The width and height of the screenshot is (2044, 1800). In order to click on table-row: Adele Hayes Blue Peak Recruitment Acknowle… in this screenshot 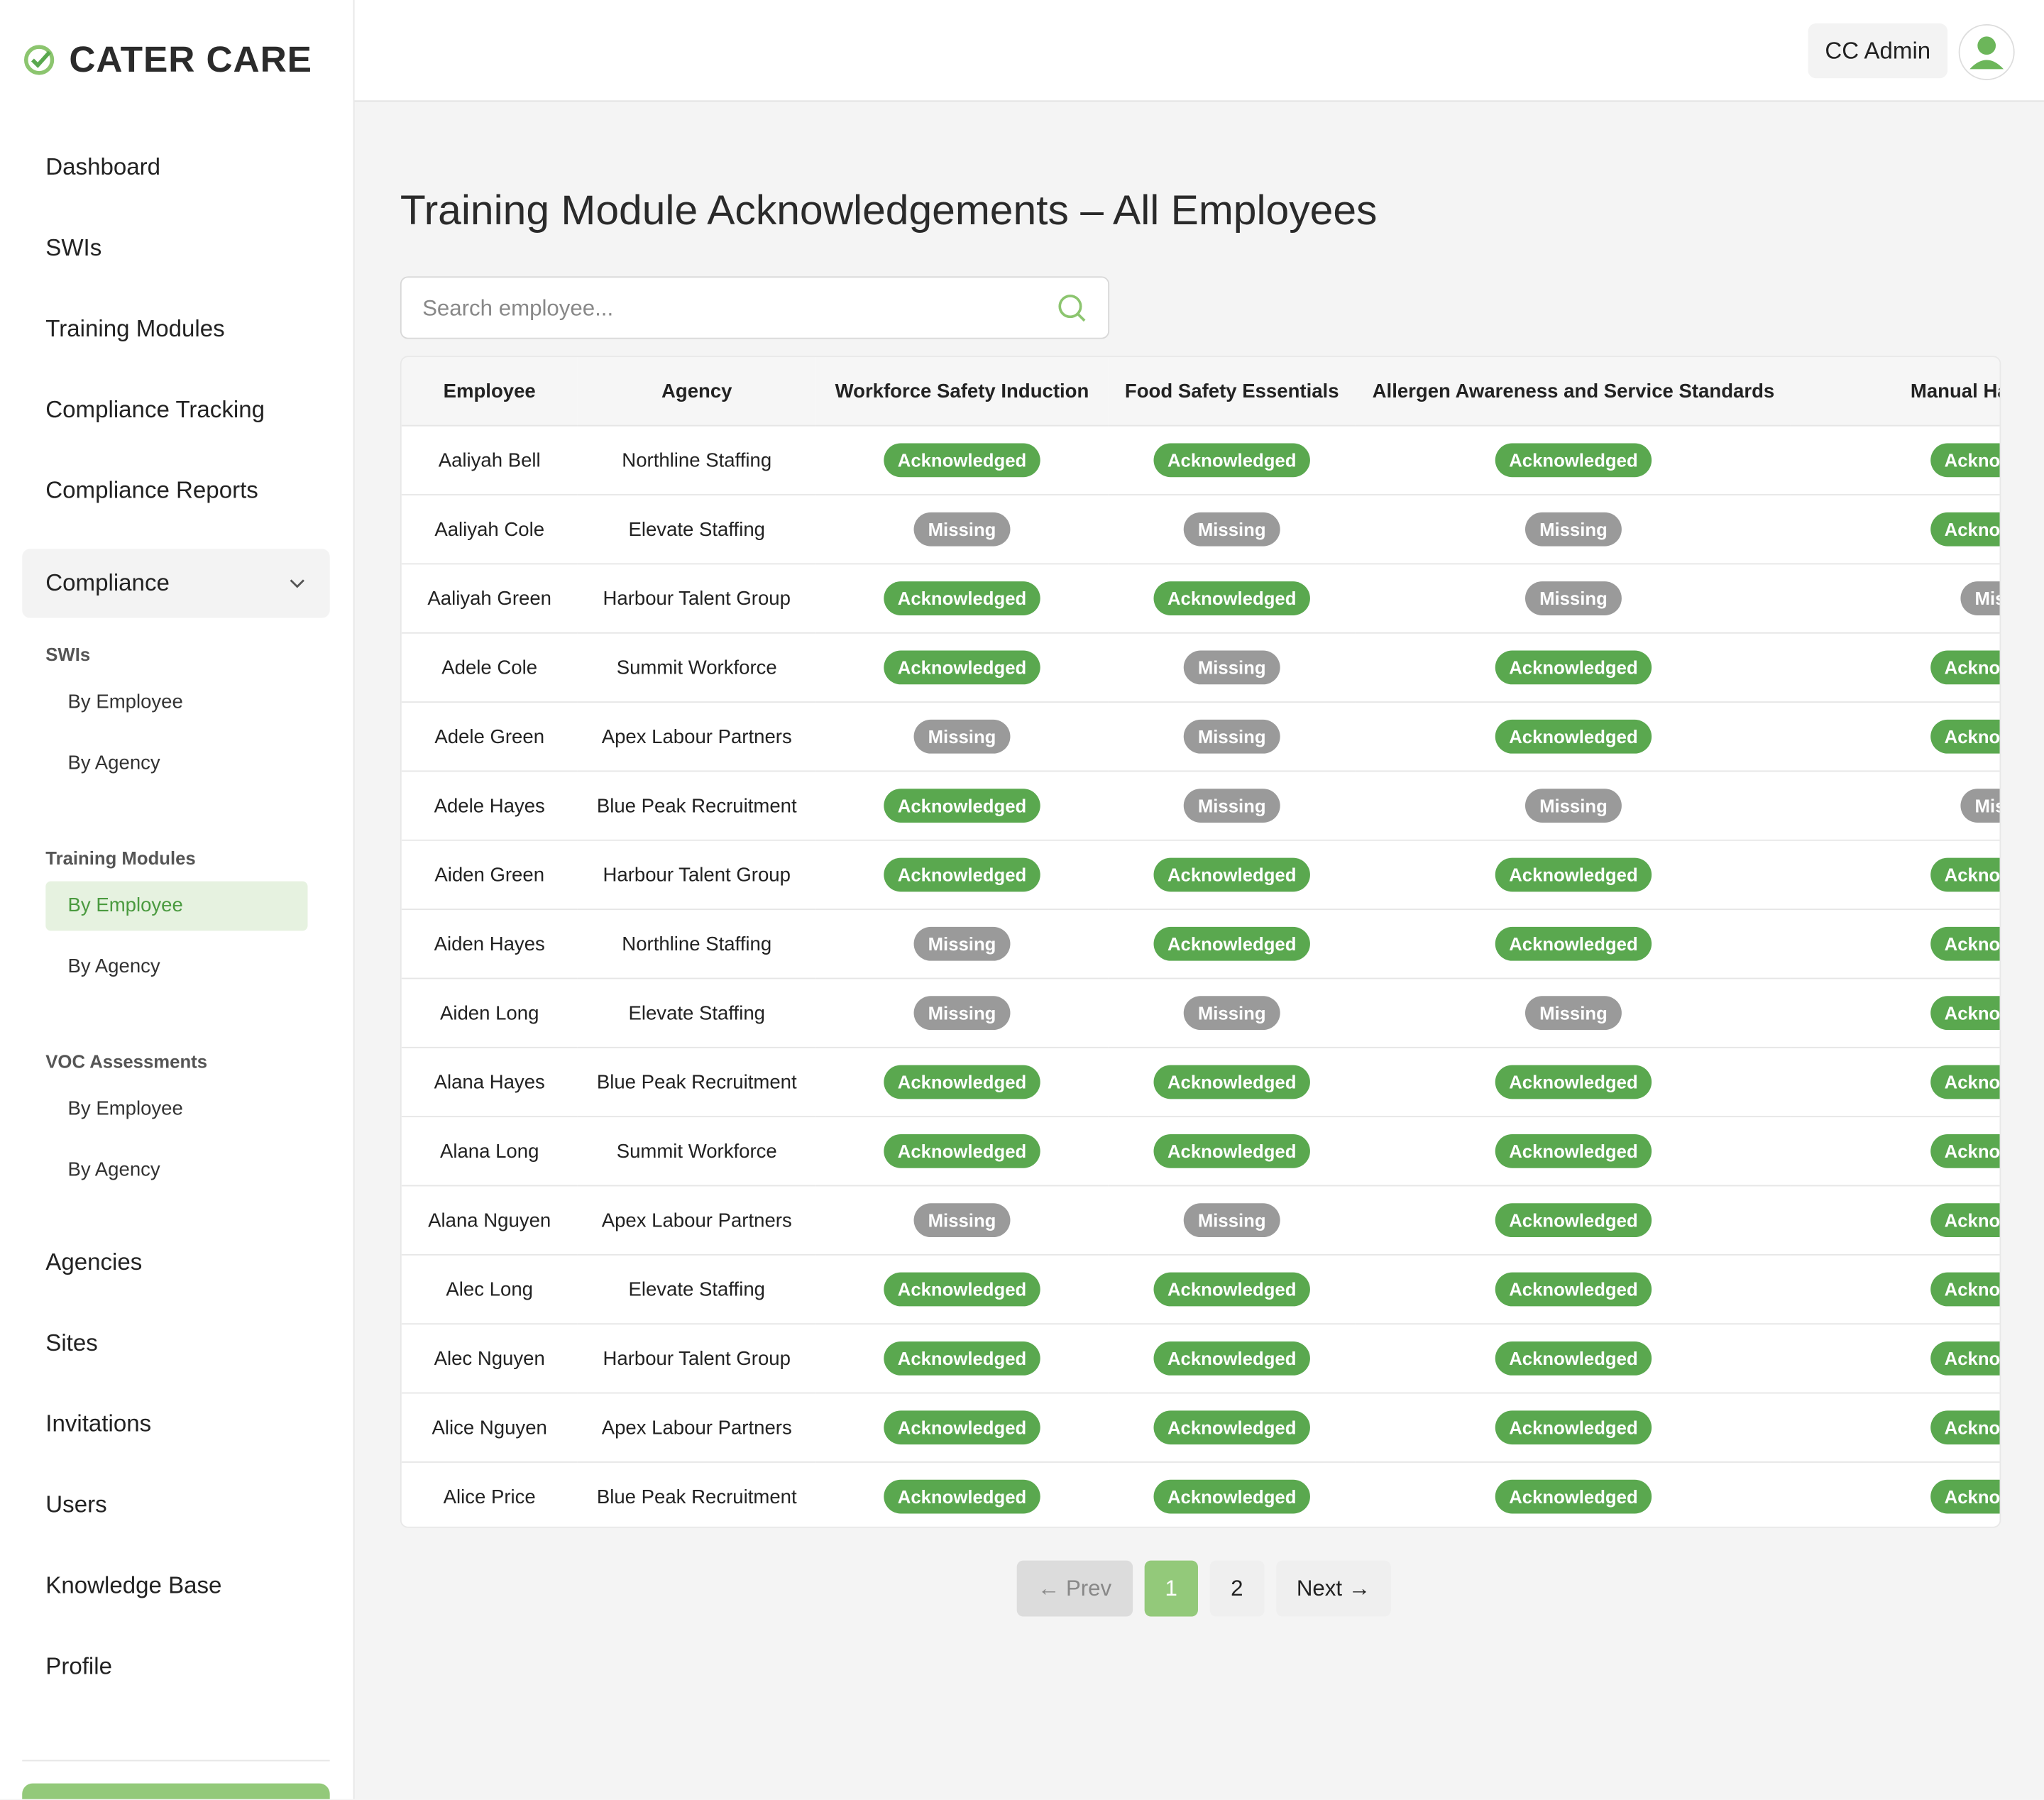, I will do `click(1200, 806)`.